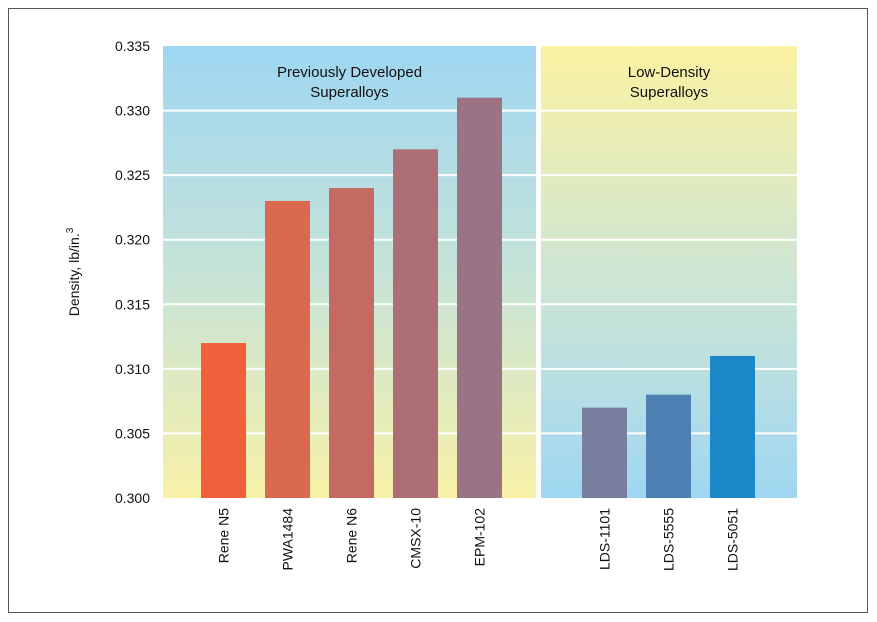 Image resolution: width=877 pixels, height=622 pixels. What do you see at coordinates (132, 240) in the screenshot?
I see `y-tick-label: 0.320` at bounding box center [132, 240].